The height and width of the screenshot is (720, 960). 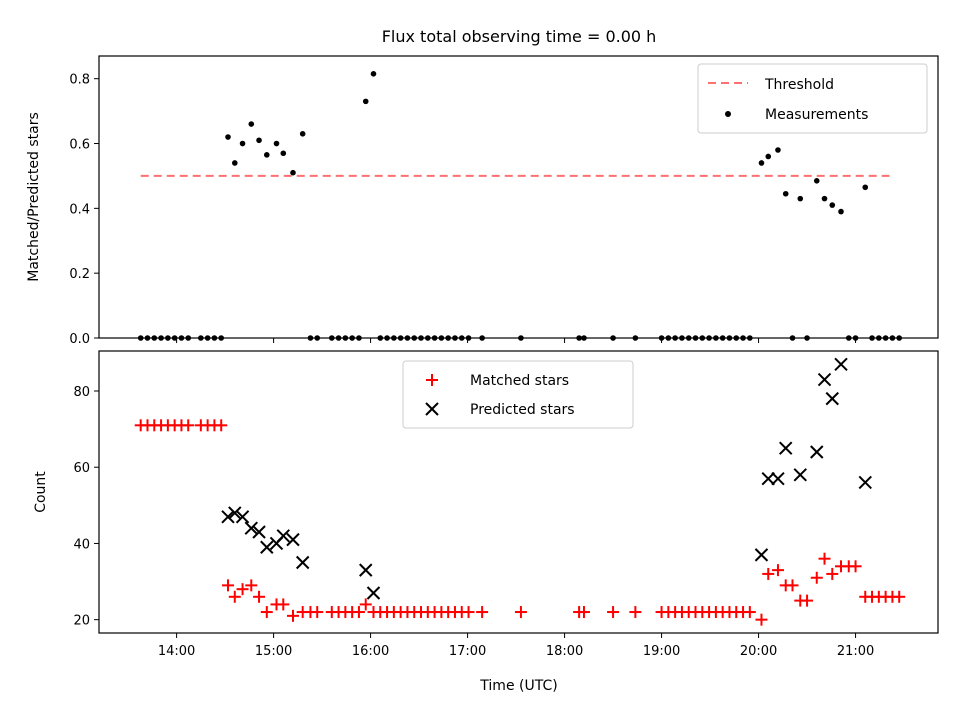 I want to click on bottom-legend: Matched stars Predicted stars, so click(x=518, y=394).